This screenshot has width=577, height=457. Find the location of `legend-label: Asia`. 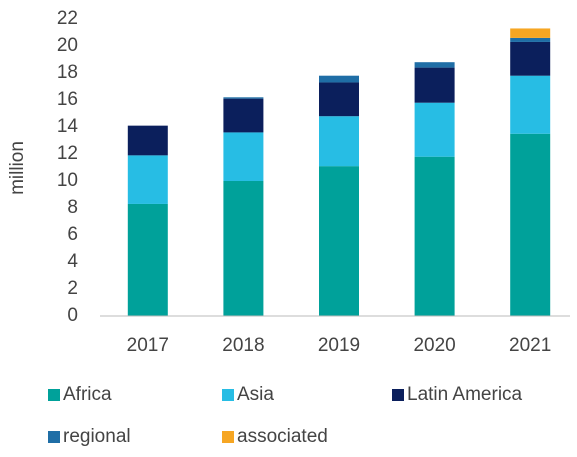

legend-label: Asia is located at coordinates (255, 394).